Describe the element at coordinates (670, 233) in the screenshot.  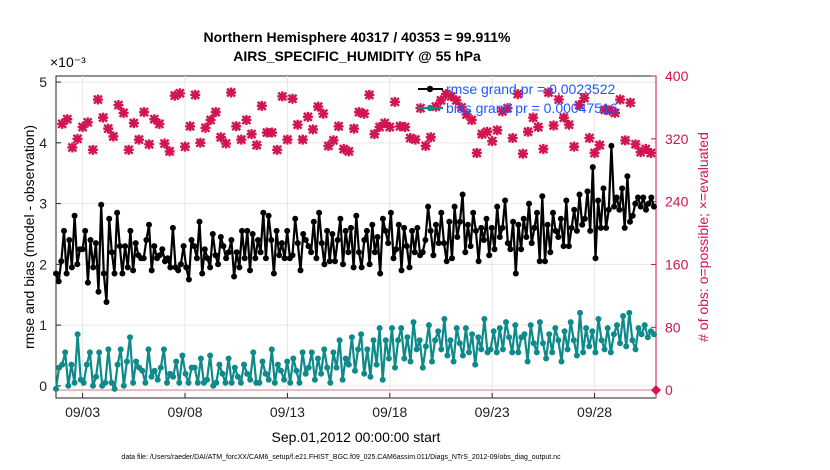
I see `y2-axis-ticks: 0 80 160 240 320 400` at that location.